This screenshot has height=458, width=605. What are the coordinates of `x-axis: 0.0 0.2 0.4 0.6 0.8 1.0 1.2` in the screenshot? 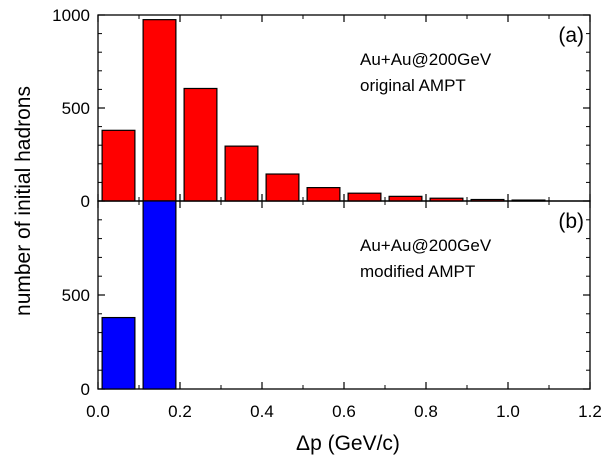 It's located at (344, 411).